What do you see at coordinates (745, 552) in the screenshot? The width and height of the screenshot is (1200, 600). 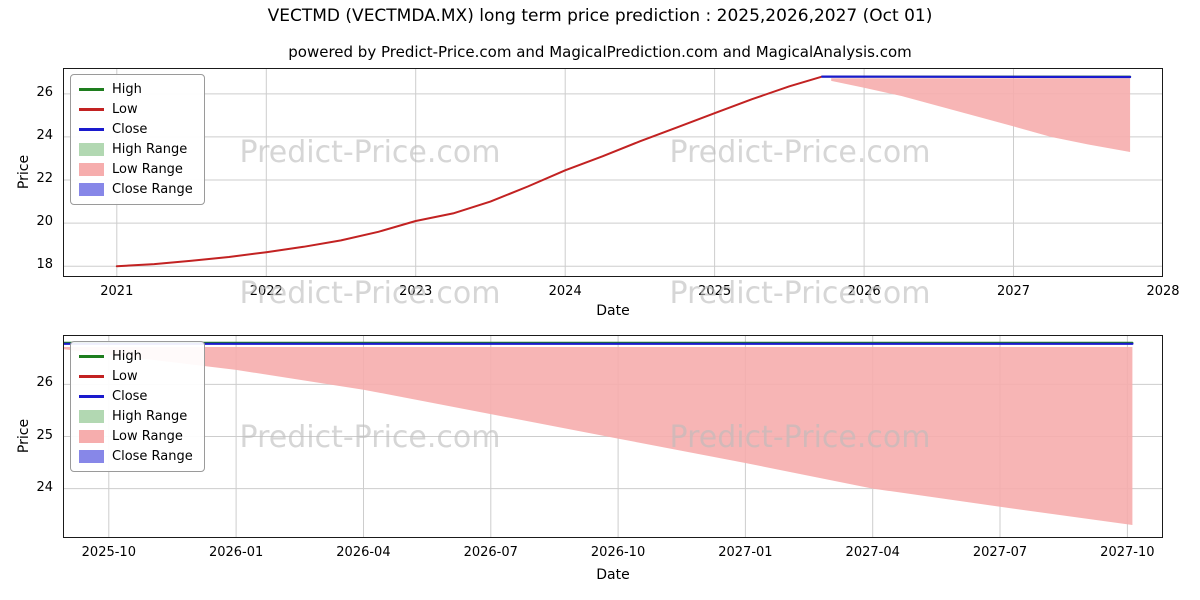 I see `x-tick-label: 2027-01` at bounding box center [745, 552].